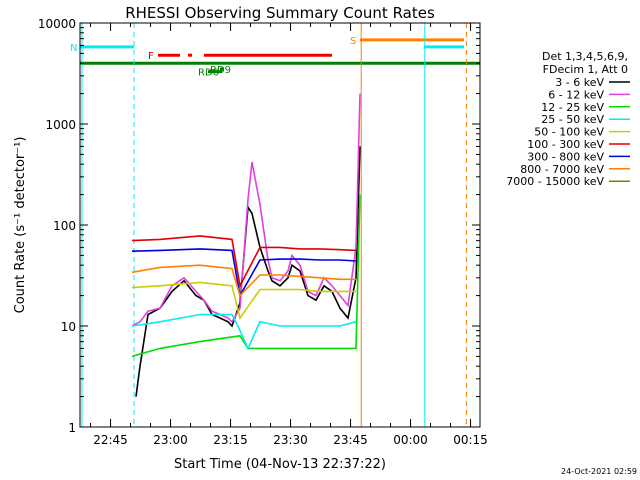 The image size is (640, 480). What do you see at coordinates (275, 57) in the screenshot?
I see `flag-bars: NFSRD9RD6` at bounding box center [275, 57].